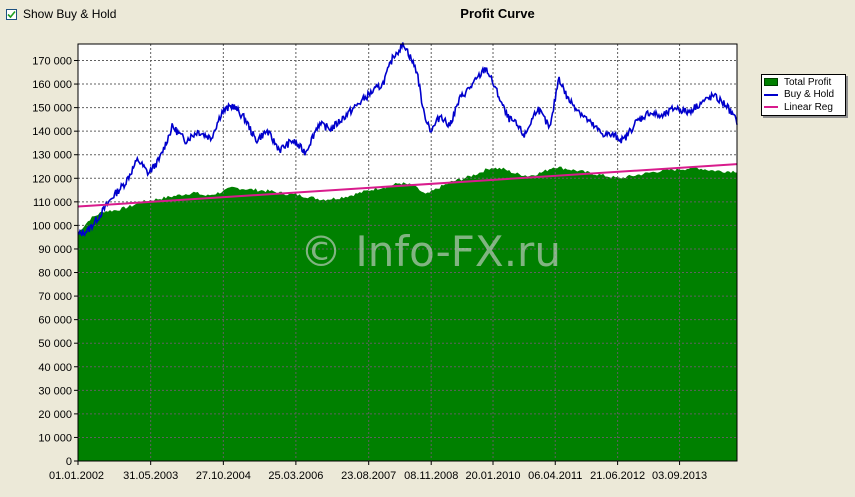 The height and width of the screenshot is (497, 855). What do you see at coordinates (55, 368) in the screenshot?
I see `y-tick-label: 40 000` at bounding box center [55, 368].